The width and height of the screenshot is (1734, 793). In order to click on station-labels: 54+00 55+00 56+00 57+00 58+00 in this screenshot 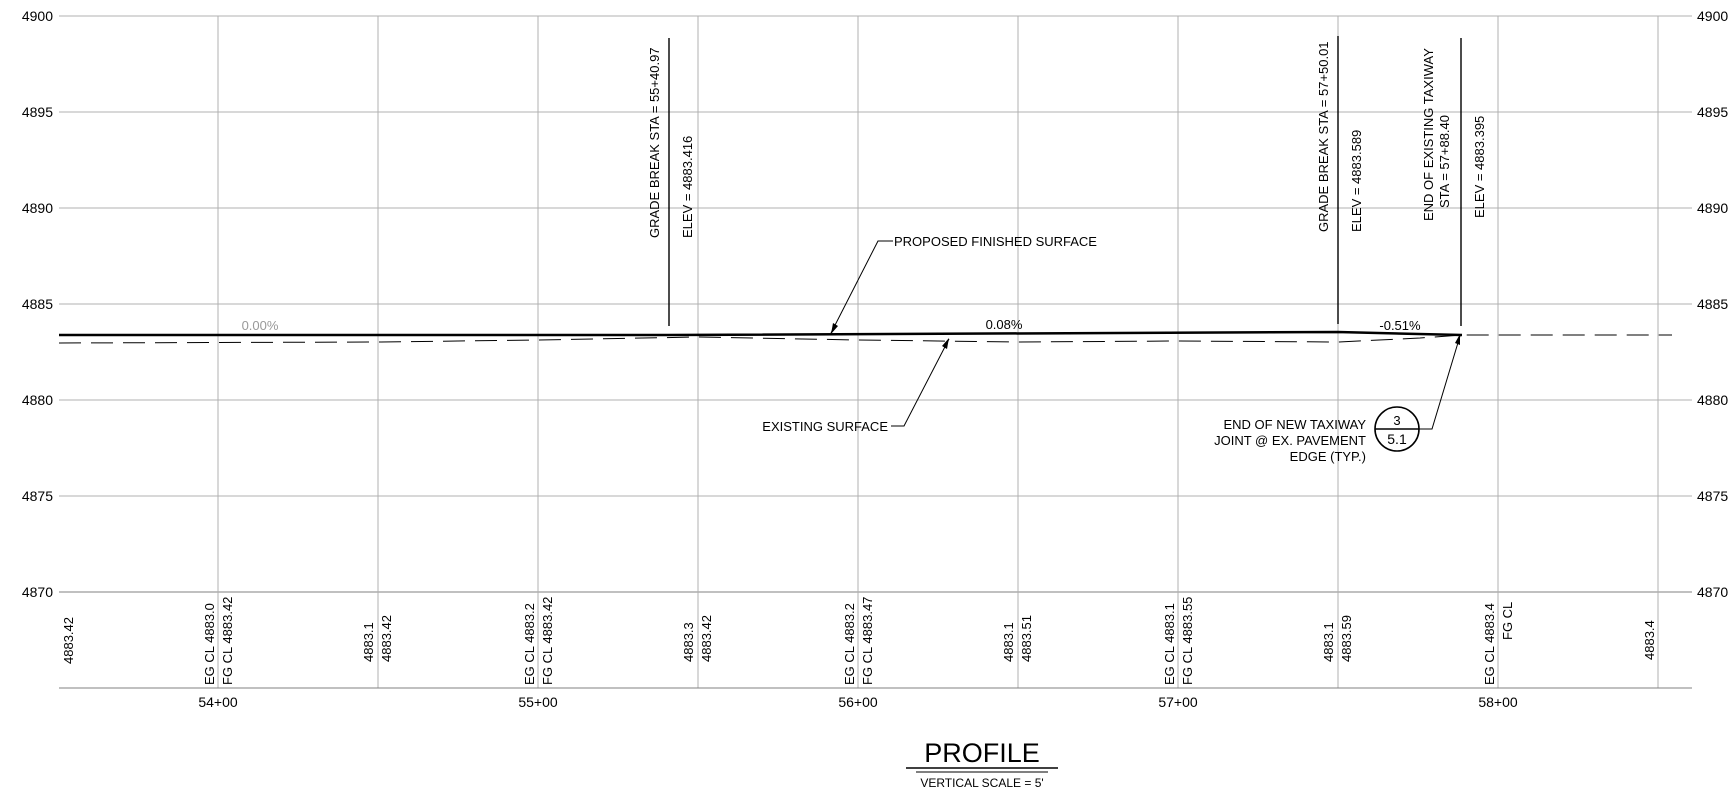, I will do `click(858, 702)`.